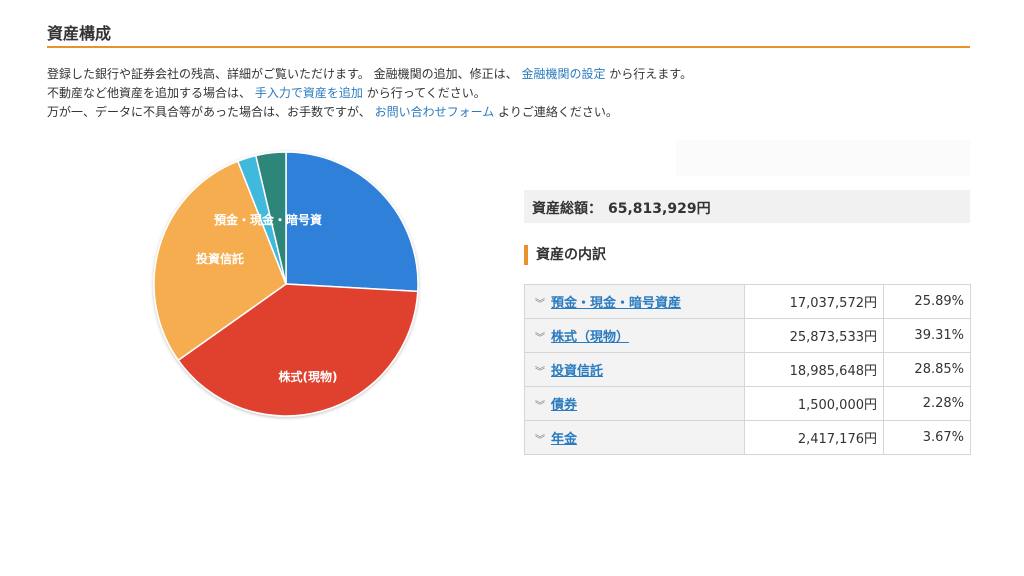  Describe the element at coordinates (508, 47) in the screenshot. I see `title-divider` at that location.